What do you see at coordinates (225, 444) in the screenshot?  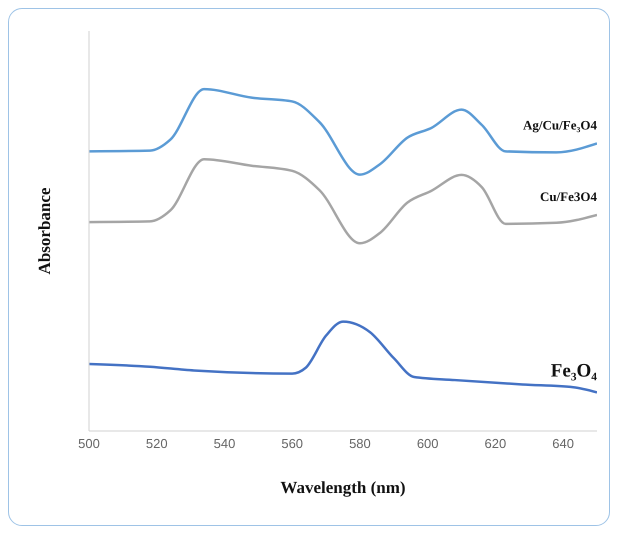 I see `x-tick-label: 540` at bounding box center [225, 444].